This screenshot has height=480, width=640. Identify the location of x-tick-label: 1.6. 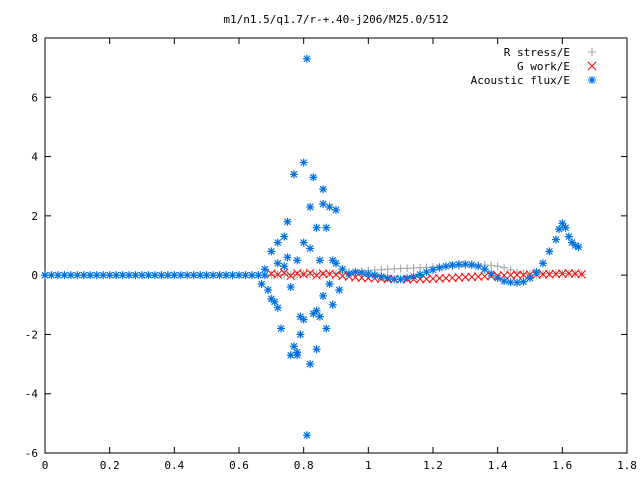
(562, 465).